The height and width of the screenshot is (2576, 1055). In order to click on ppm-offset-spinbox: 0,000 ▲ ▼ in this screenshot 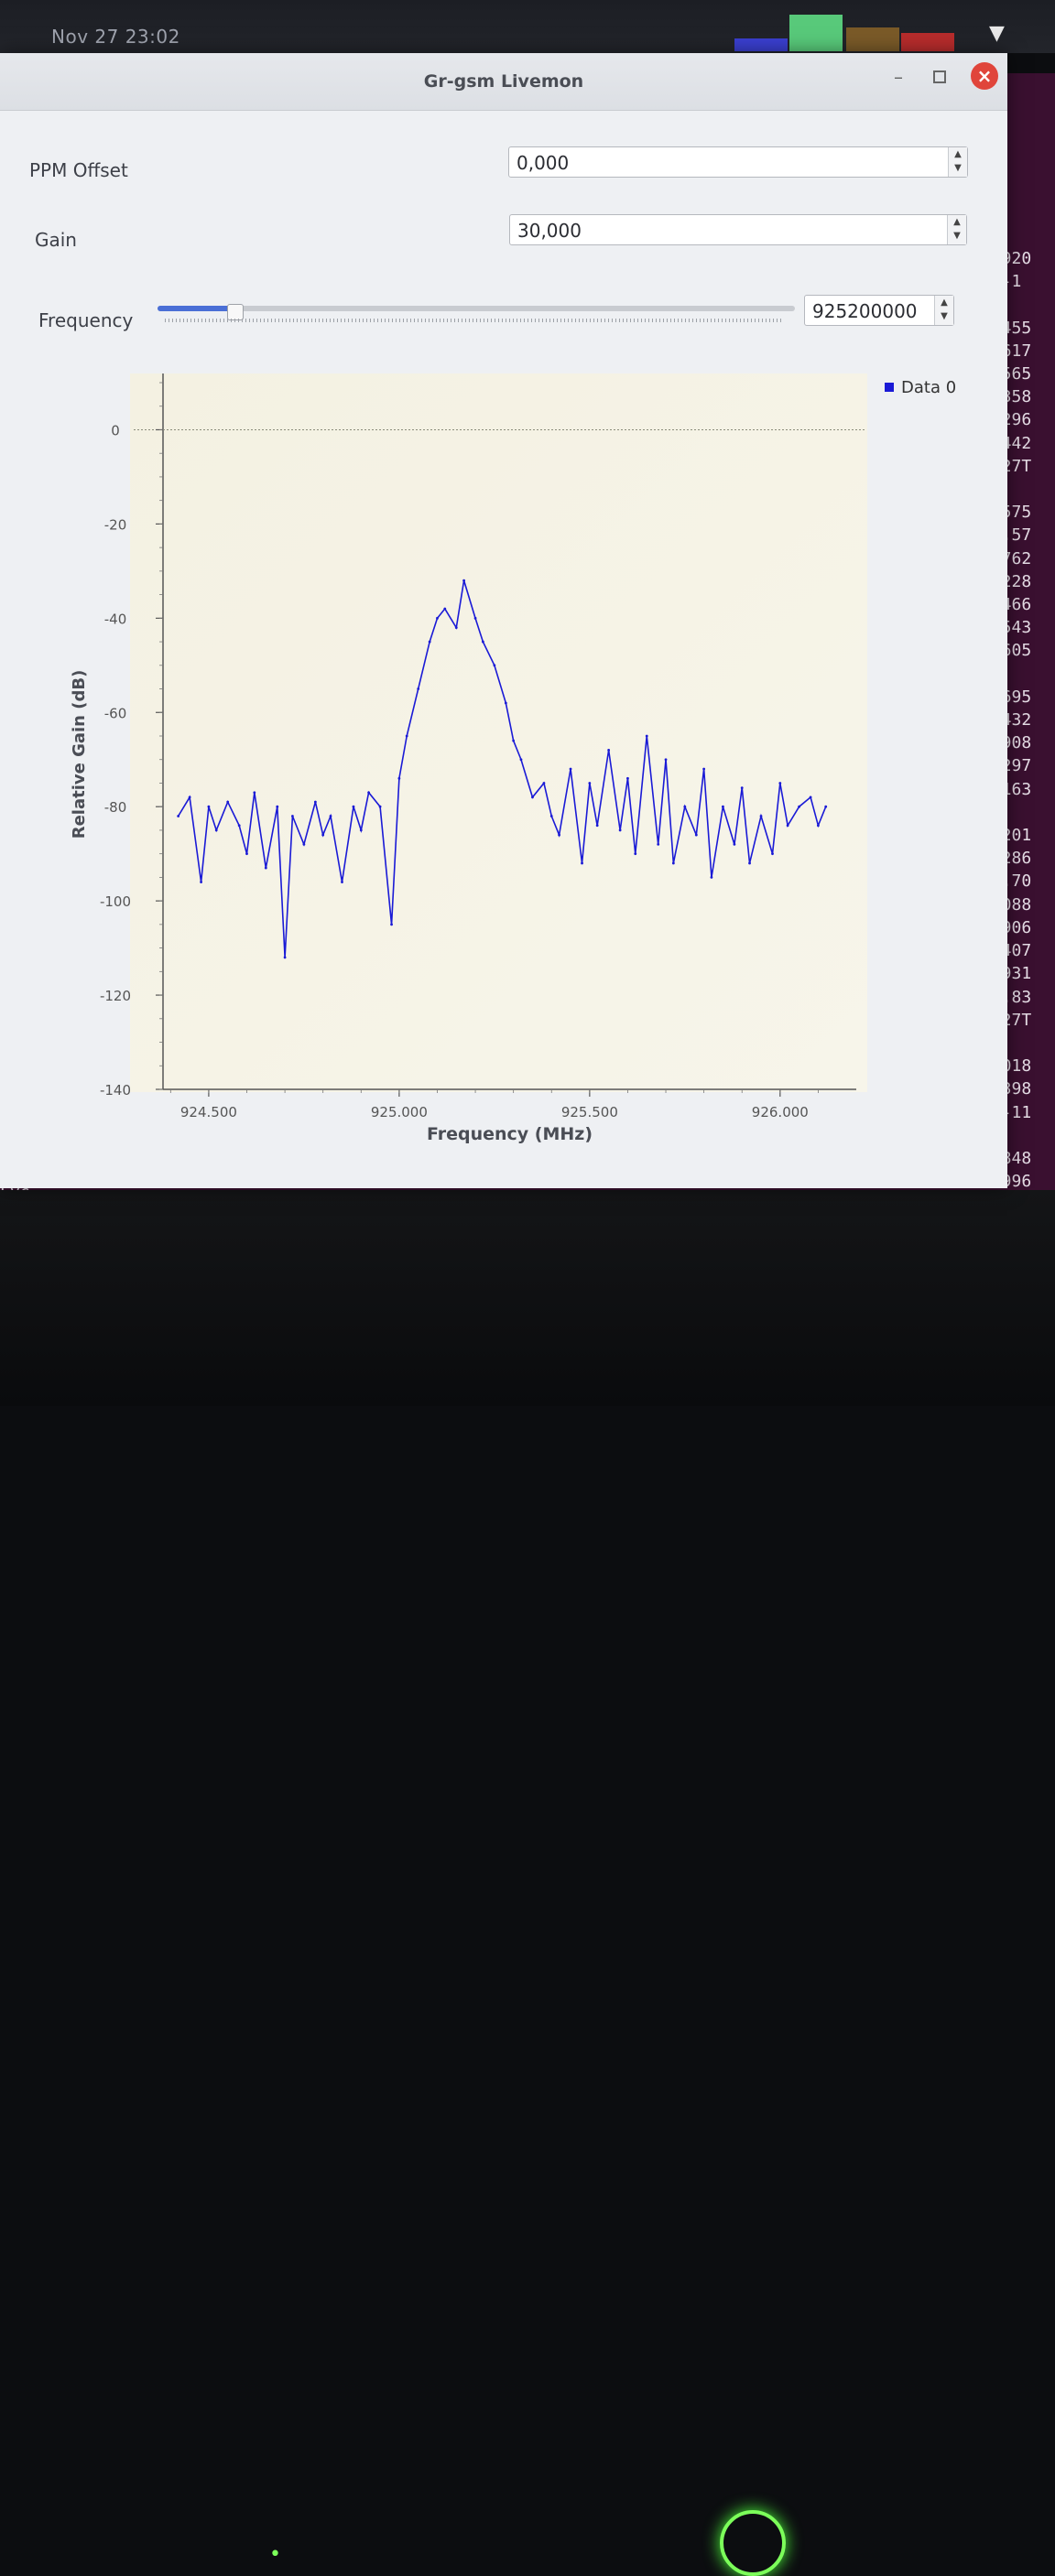, I will do `click(738, 162)`.